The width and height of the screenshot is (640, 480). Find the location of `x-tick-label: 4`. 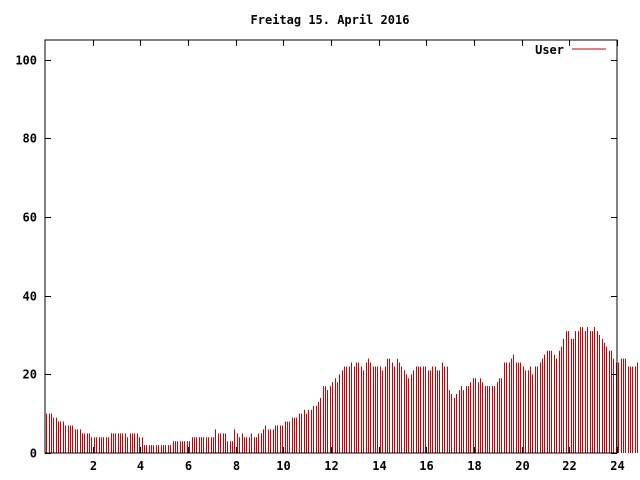

x-tick-label: 4 is located at coordinates (140, 466).